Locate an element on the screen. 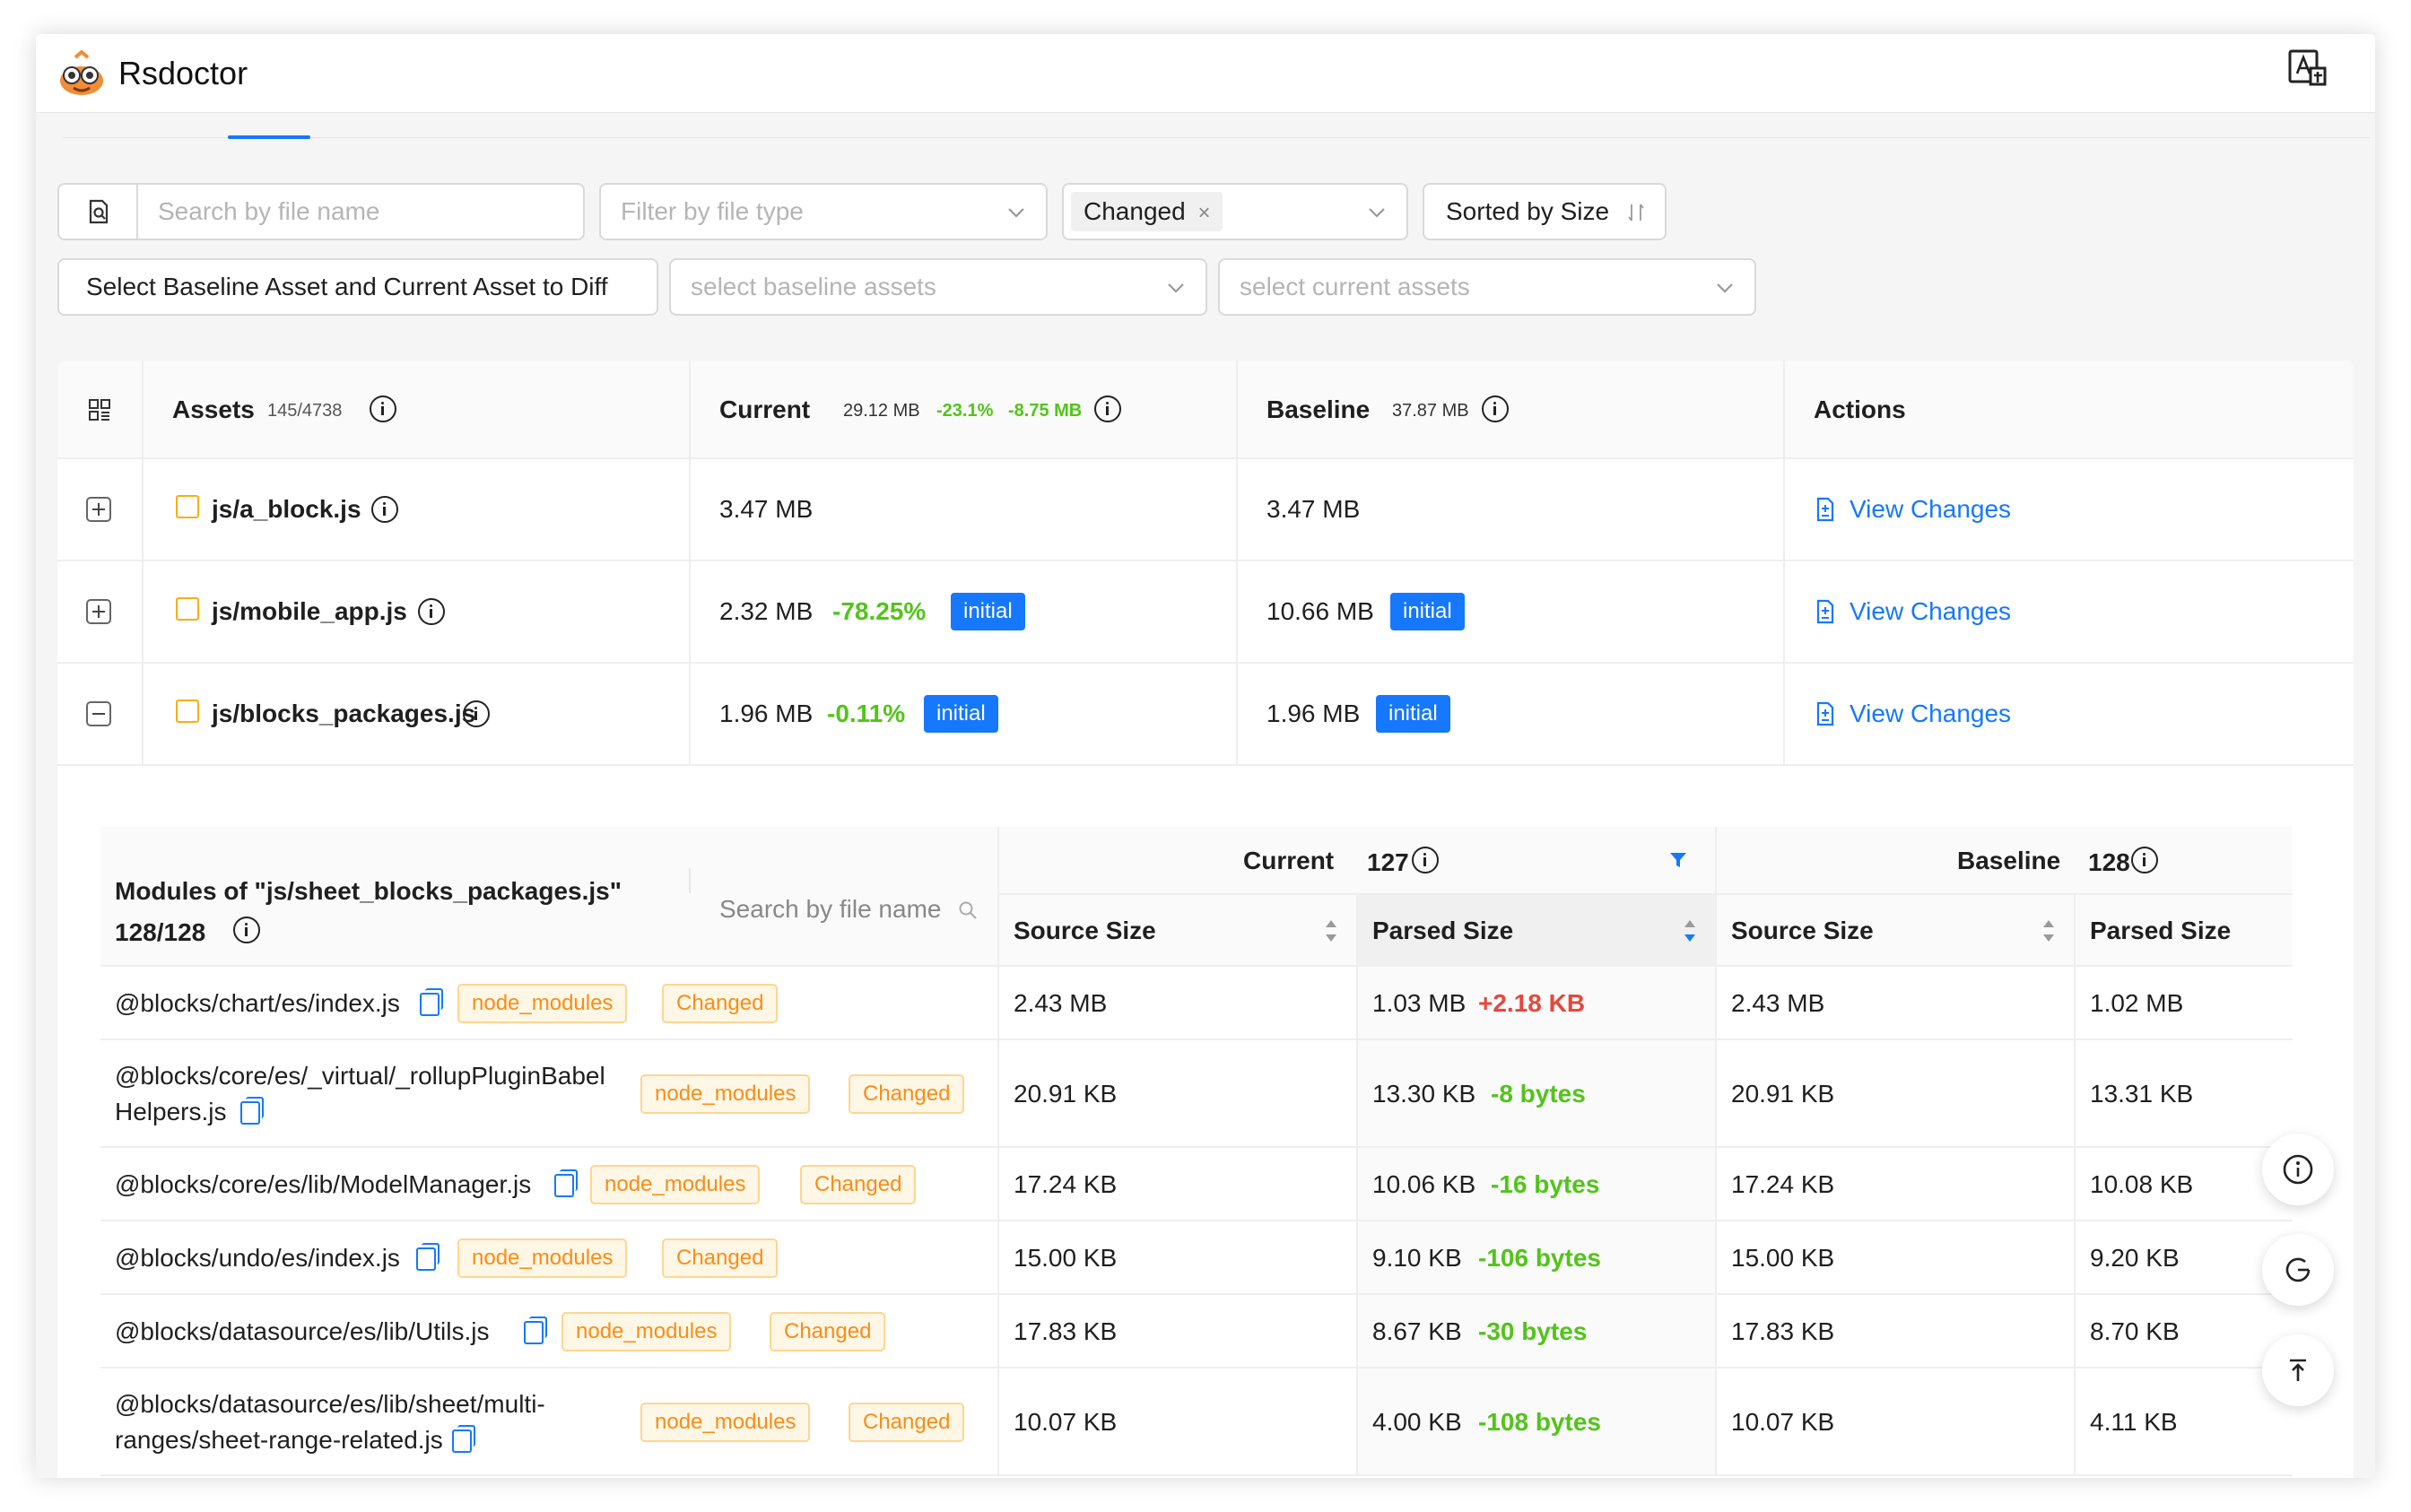 The image size is (2411, 1512). filetype-select: Filter by file type is located at coordinates (823, 211).